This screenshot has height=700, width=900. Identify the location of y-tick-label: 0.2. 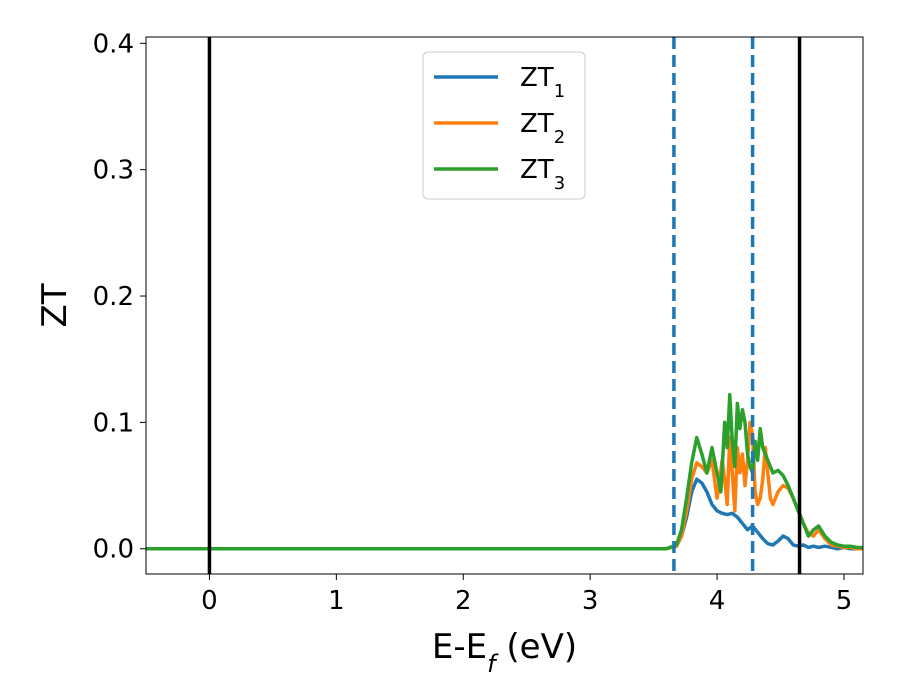
(113, 297).